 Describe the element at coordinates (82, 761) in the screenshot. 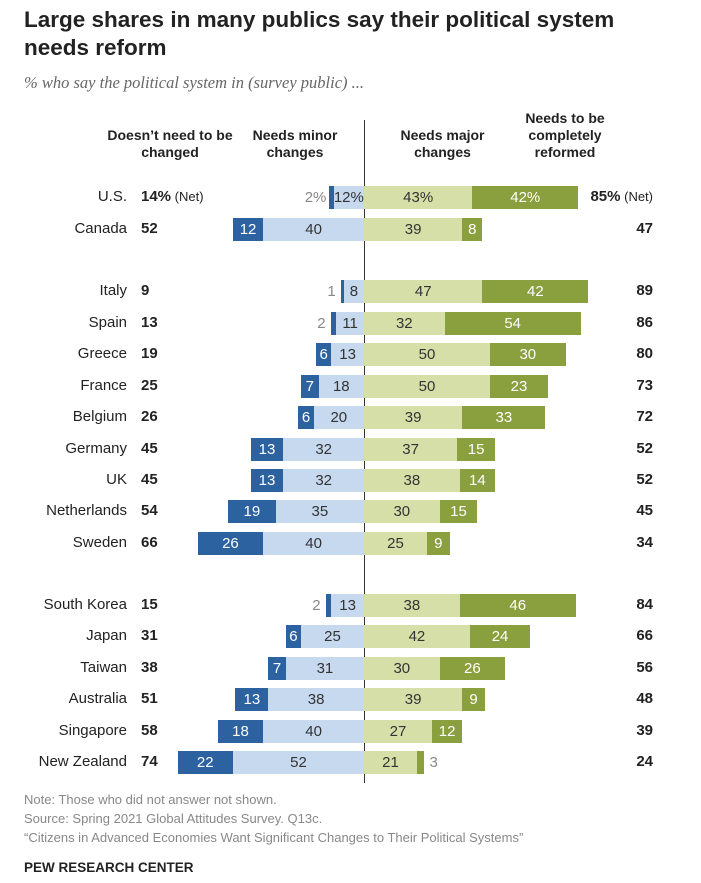

I see `country-label: New Zealand` at that location.